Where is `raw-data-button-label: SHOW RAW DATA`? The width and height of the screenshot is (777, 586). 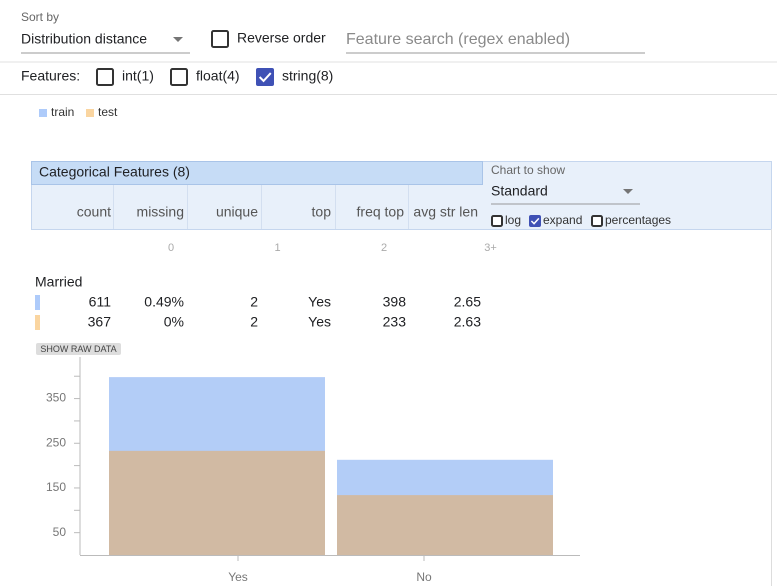 raw-data-button-label: SHOW RAW DATA is located at coordinates (78, 349).